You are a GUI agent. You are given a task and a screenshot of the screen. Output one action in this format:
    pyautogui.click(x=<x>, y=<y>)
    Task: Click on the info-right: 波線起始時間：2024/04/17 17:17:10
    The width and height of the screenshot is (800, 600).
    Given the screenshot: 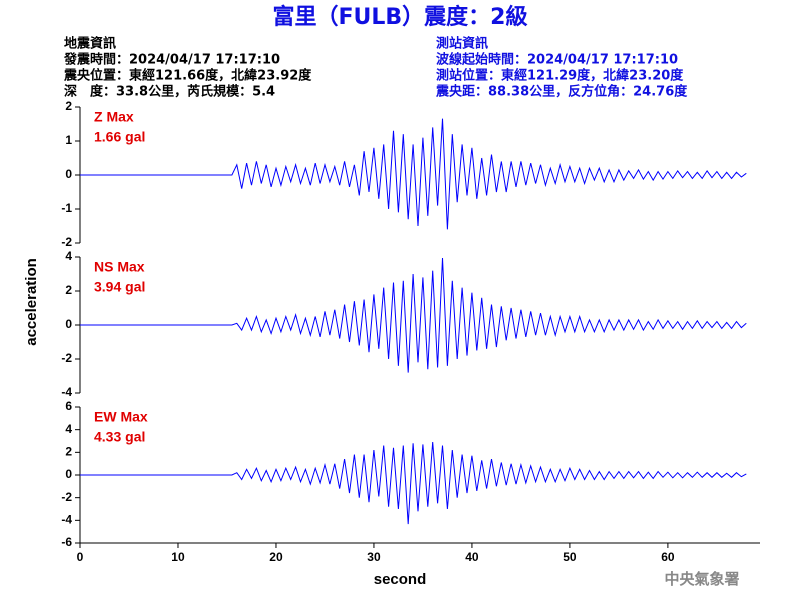 What is the action you would take?
    pyautogui.click(x=557, y=60)
    